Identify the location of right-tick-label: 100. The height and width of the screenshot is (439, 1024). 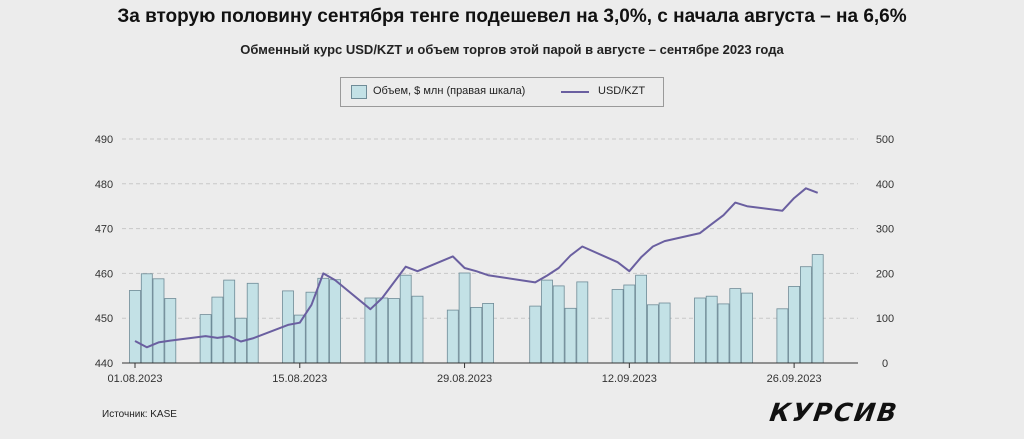
(885, 319).